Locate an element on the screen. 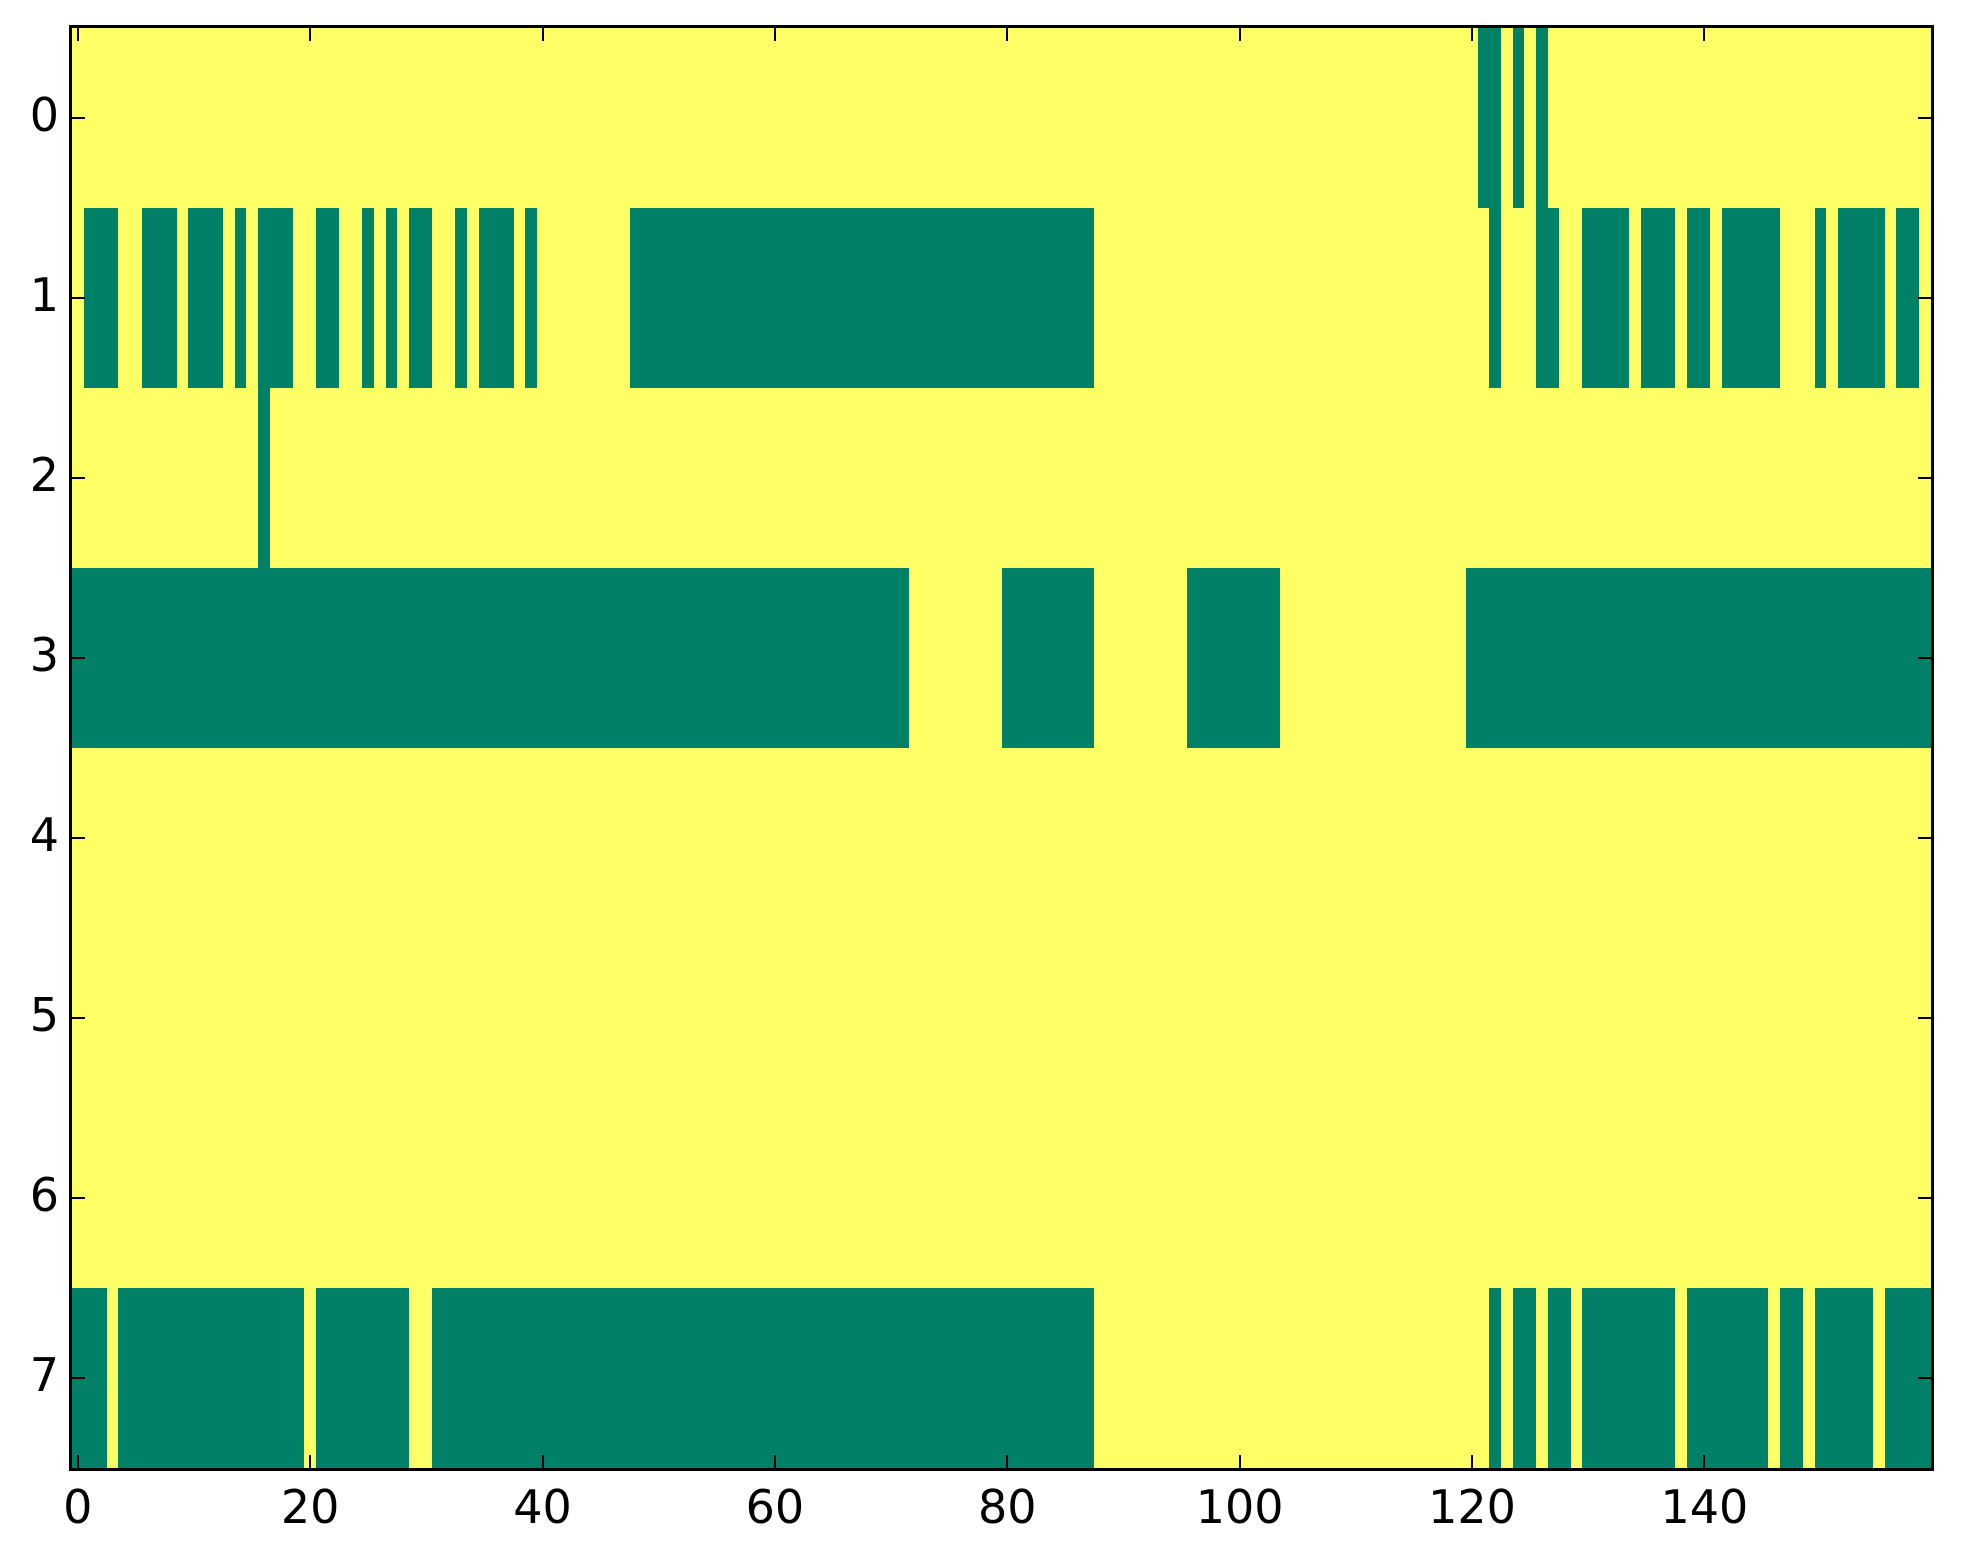  heatmap-cell-run-row2 is located at coordinates (263, 478).